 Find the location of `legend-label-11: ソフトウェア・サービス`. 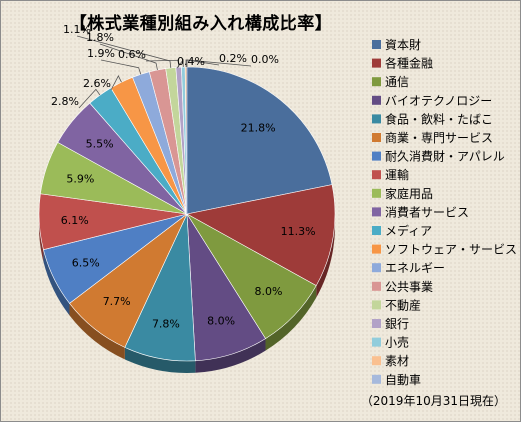

legend-label-11: ソフトウェア・サービス is located at coordinates (451, 250).